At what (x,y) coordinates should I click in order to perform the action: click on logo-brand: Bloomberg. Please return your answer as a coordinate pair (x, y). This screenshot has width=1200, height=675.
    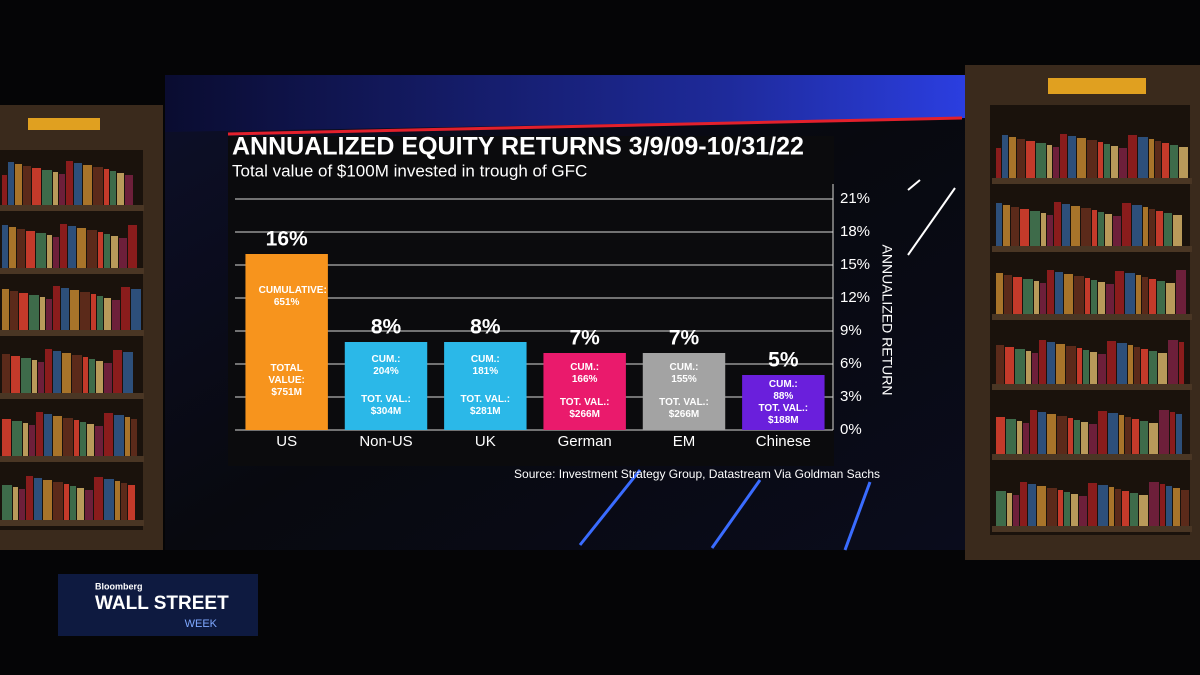
    Looking at the image, I should click on (119, 586).